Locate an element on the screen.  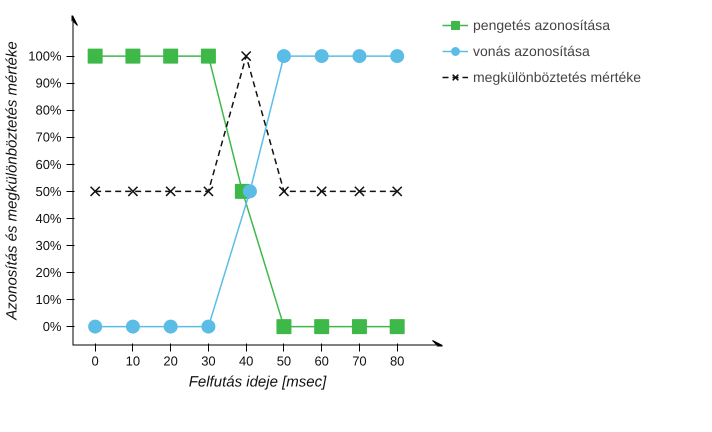
y-tick-label: 10% is located at coordinates (48, 300).